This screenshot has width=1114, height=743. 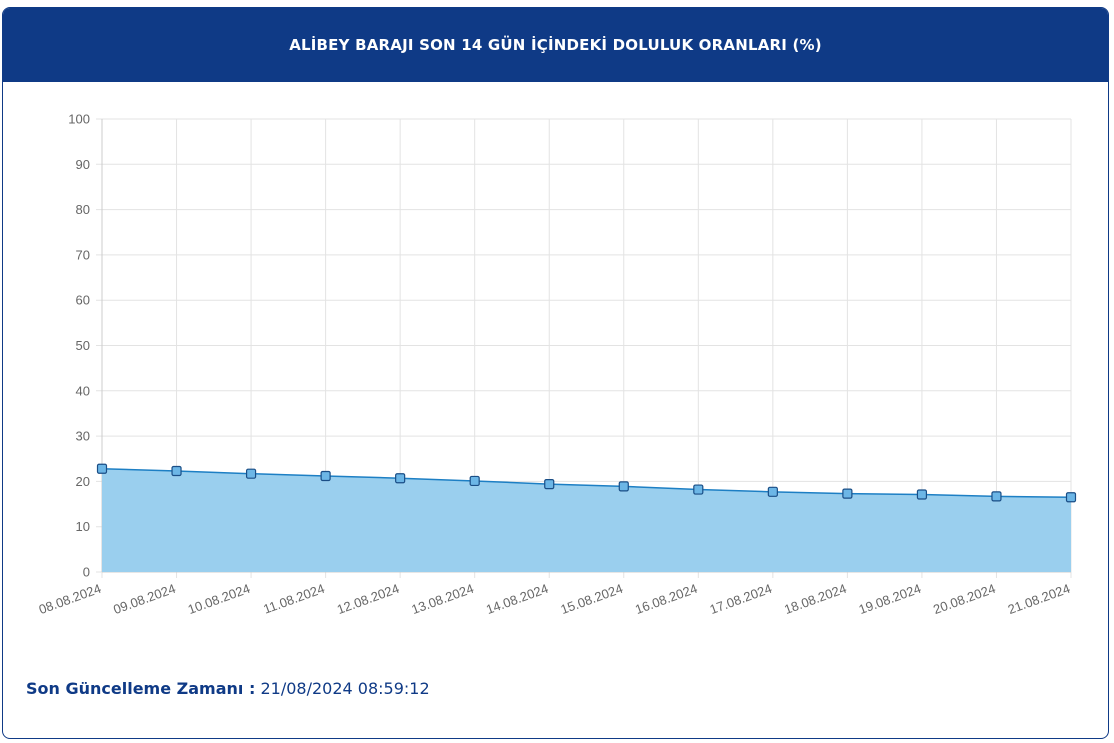 I want to click on x-tick-label: 08.08.2024, so click(x=70, y=599).